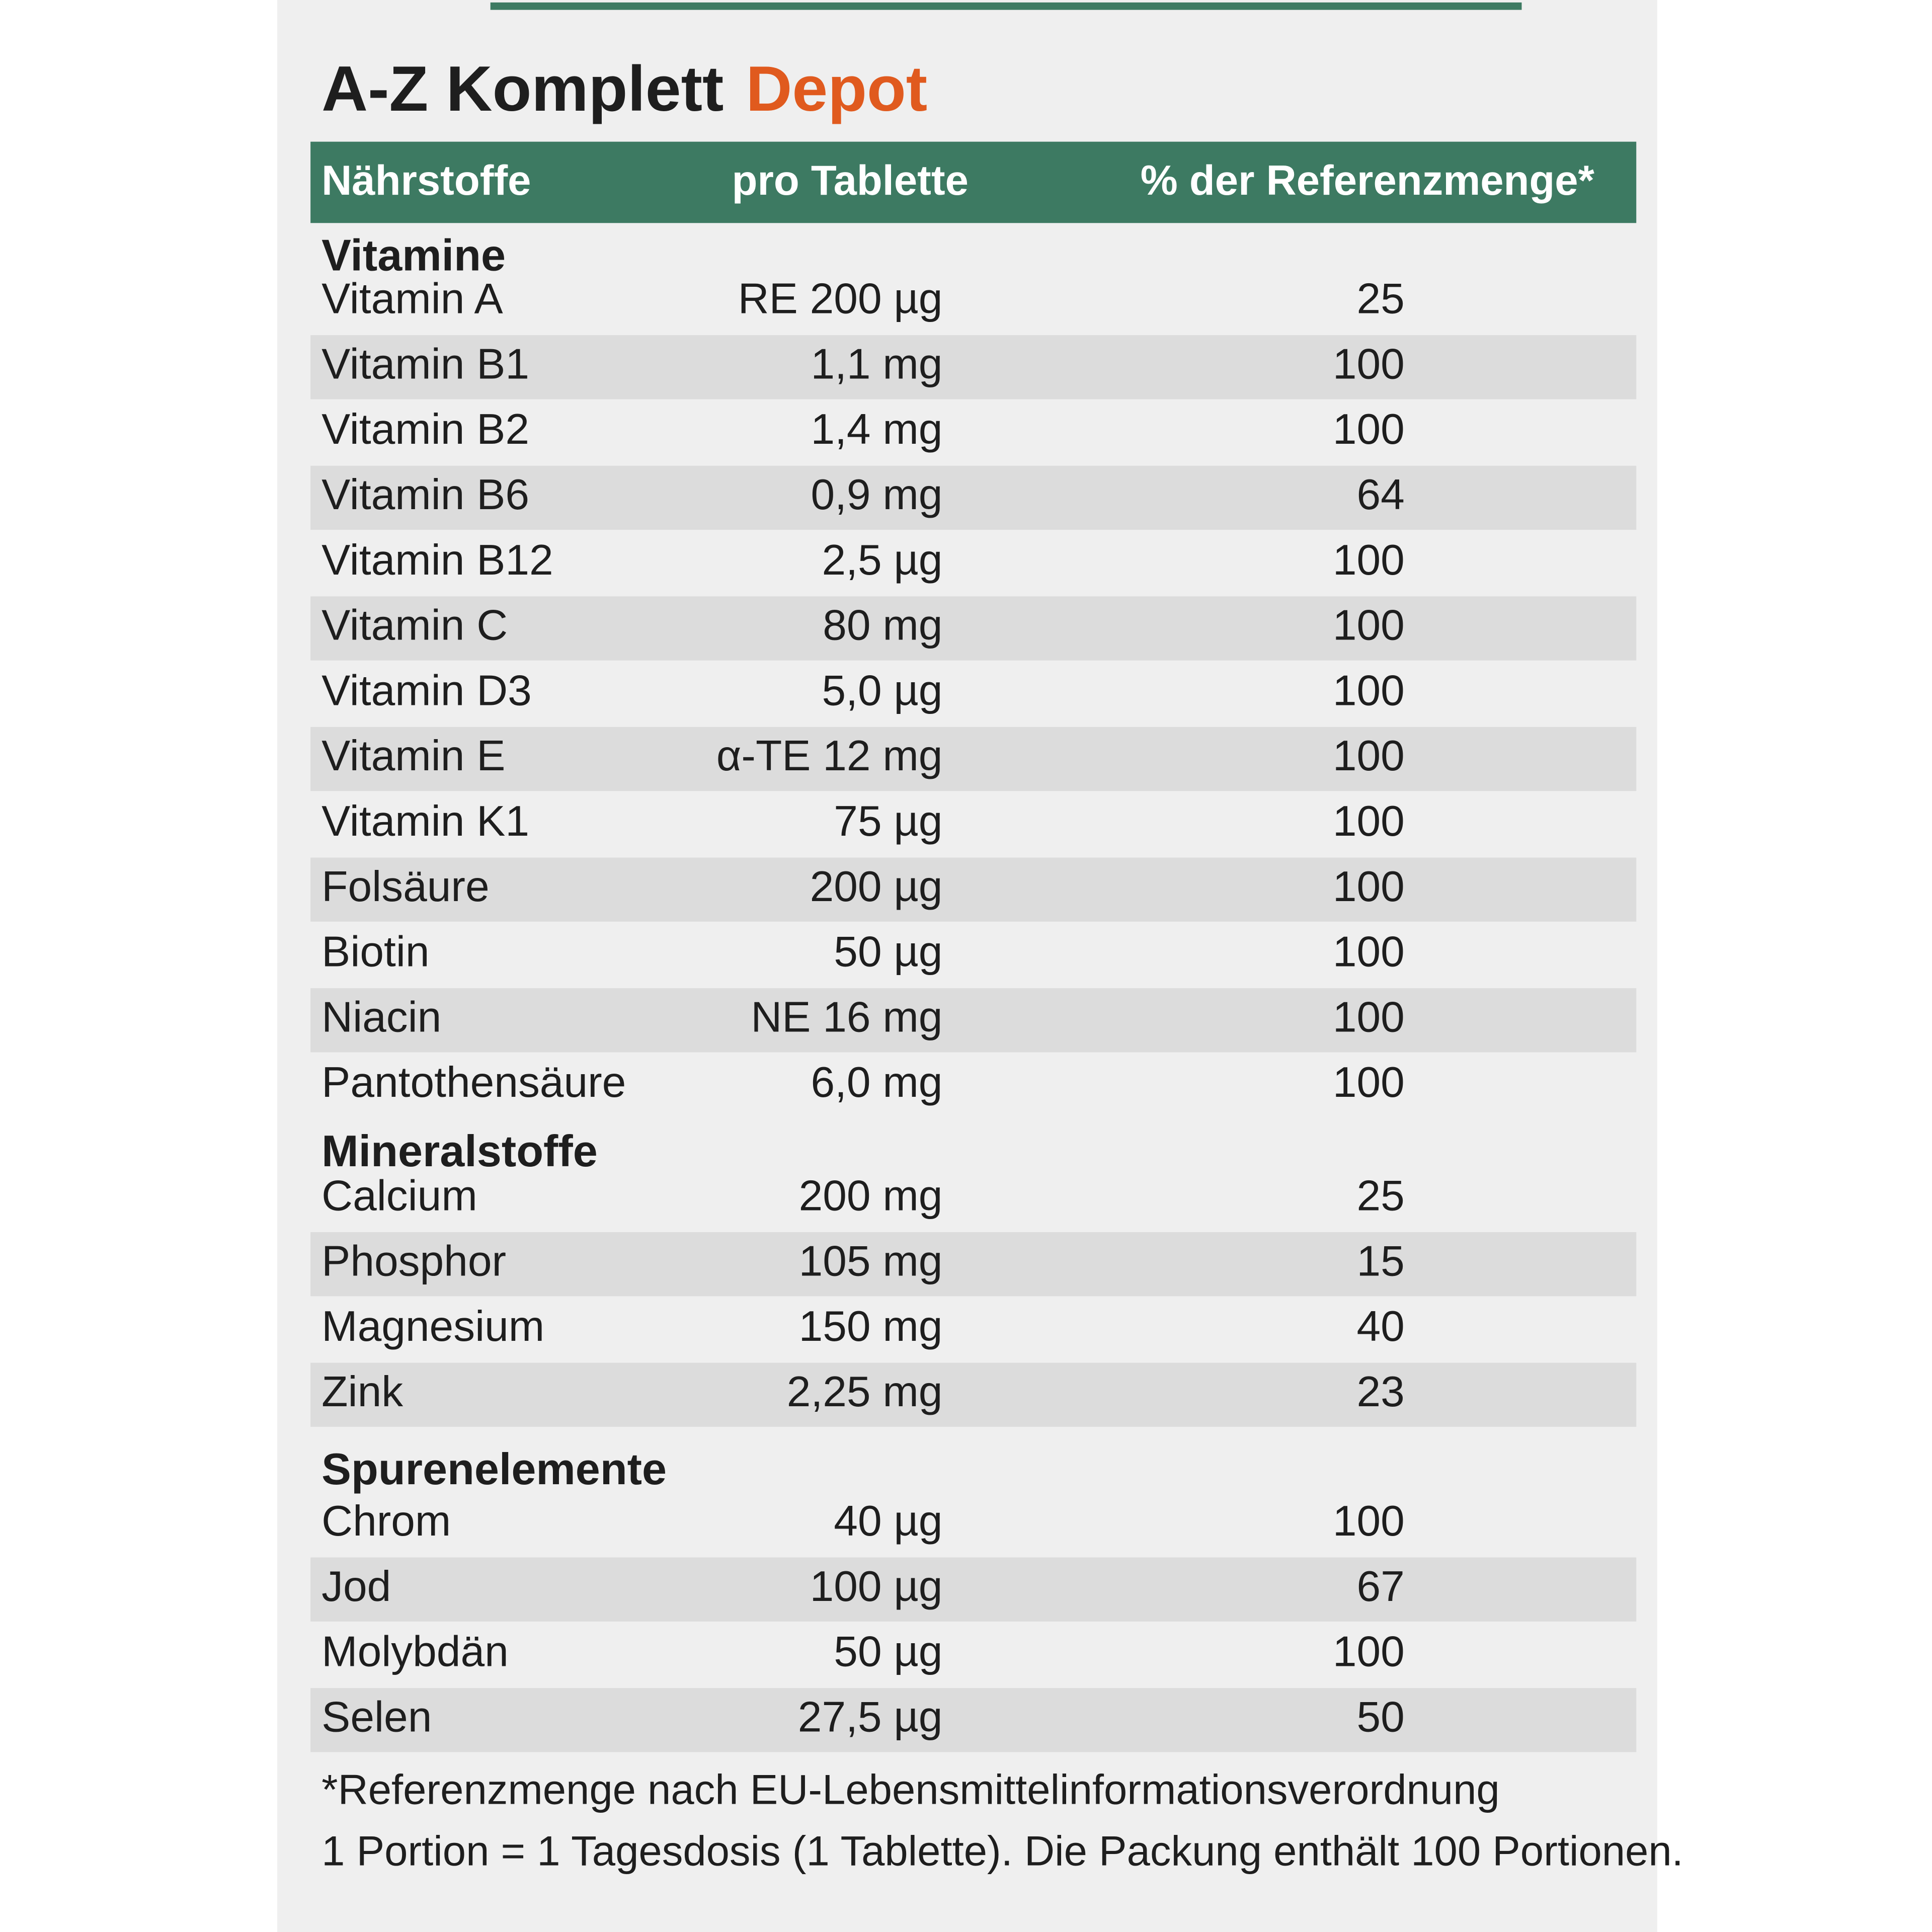  Describe the element at coordinates (1368, 181) in the screenshot. I see `header-cell: % der Referenzmenge*` at that location.